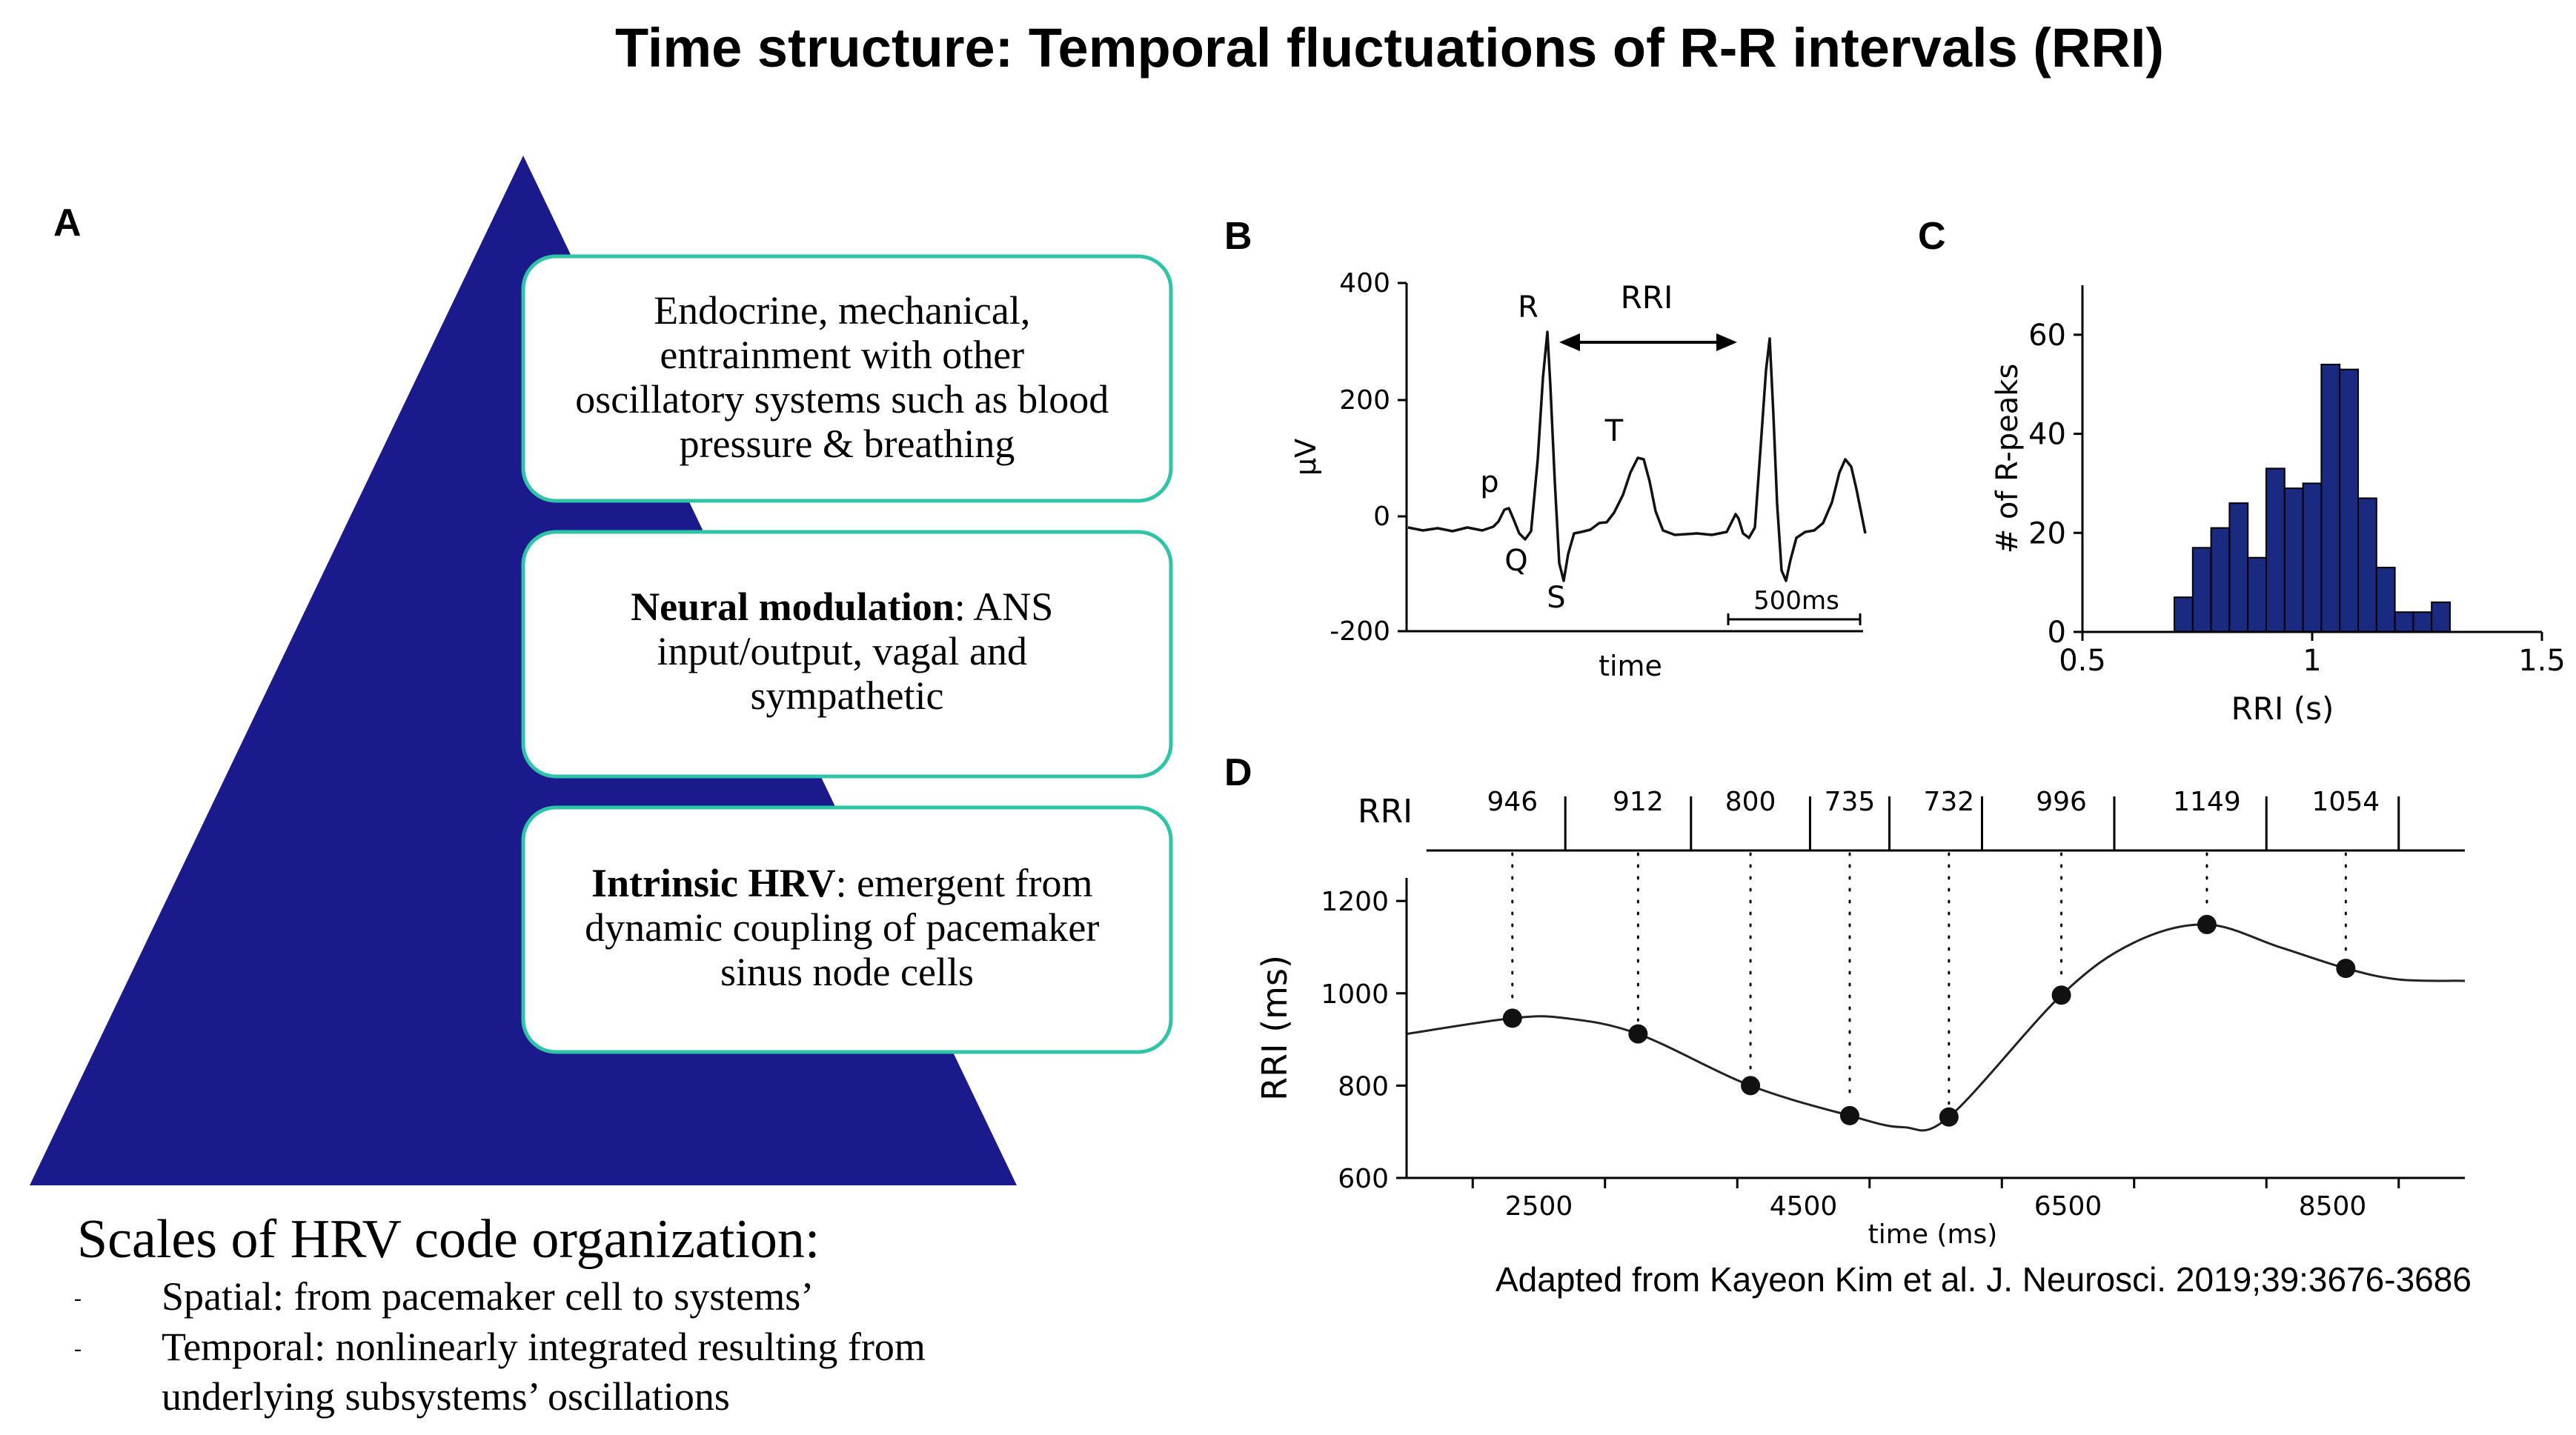 The image size is (2576, 1435). I want to click on scales-bullet1: Spatial: from pacemaker cell to systems’, so click(488, 1296).